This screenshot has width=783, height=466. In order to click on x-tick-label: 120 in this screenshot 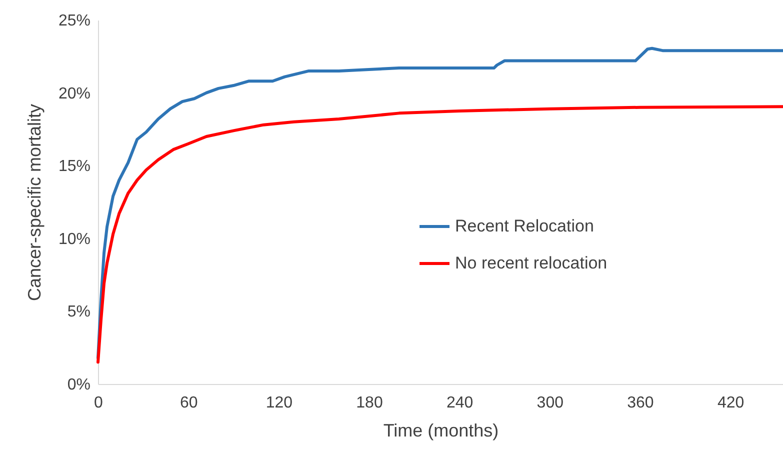, I will do `click(279, 403)`.